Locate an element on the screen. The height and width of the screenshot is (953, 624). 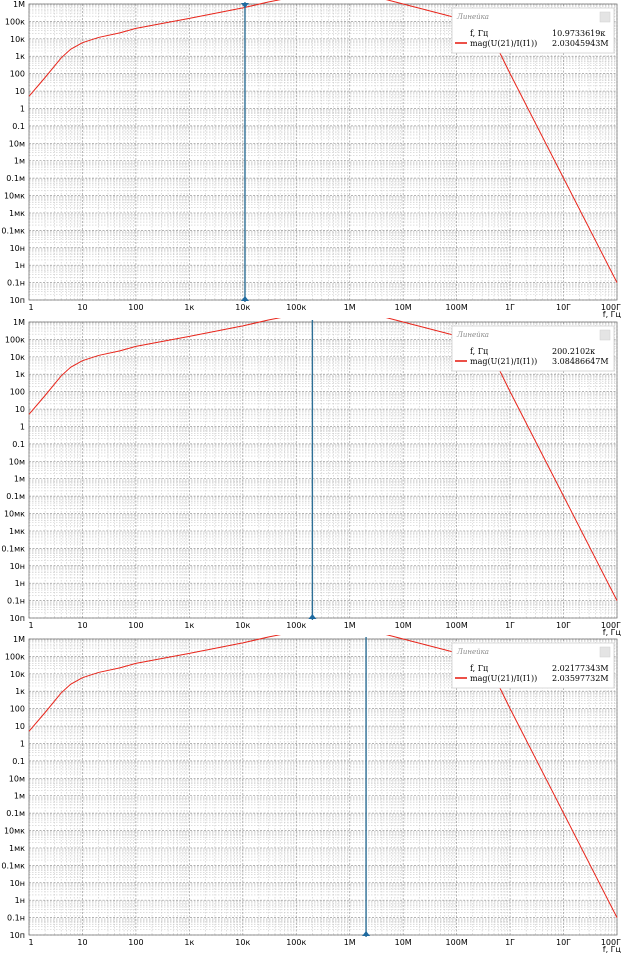
y-tick-label: 1М is located at coordinates (19, 639).